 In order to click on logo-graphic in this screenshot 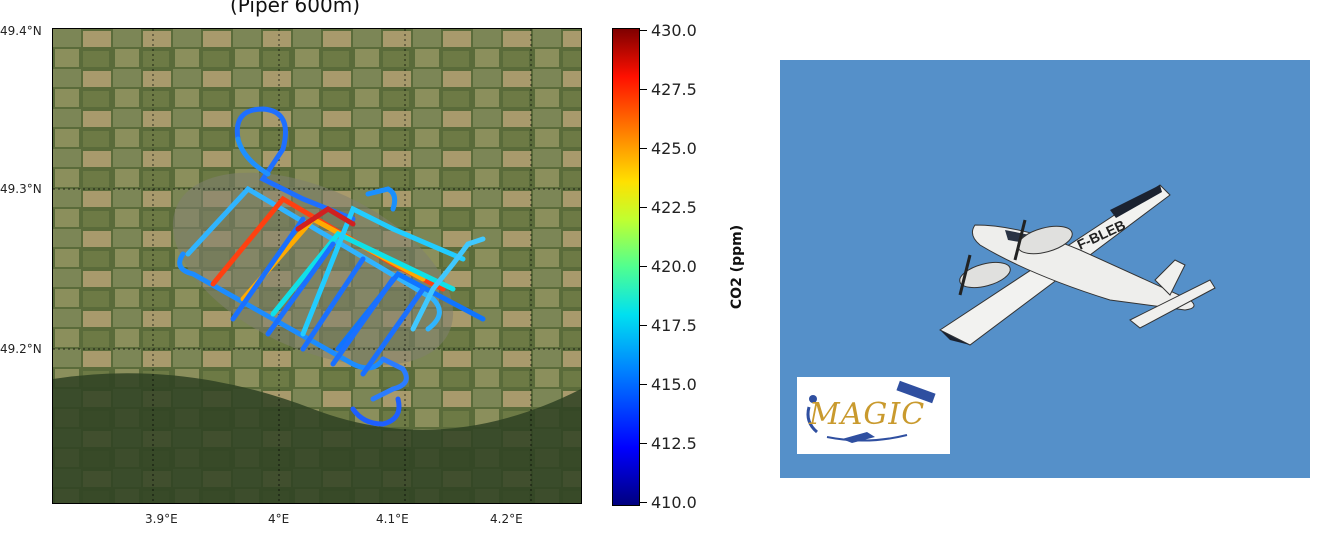, I will do `click(871, 411)`.